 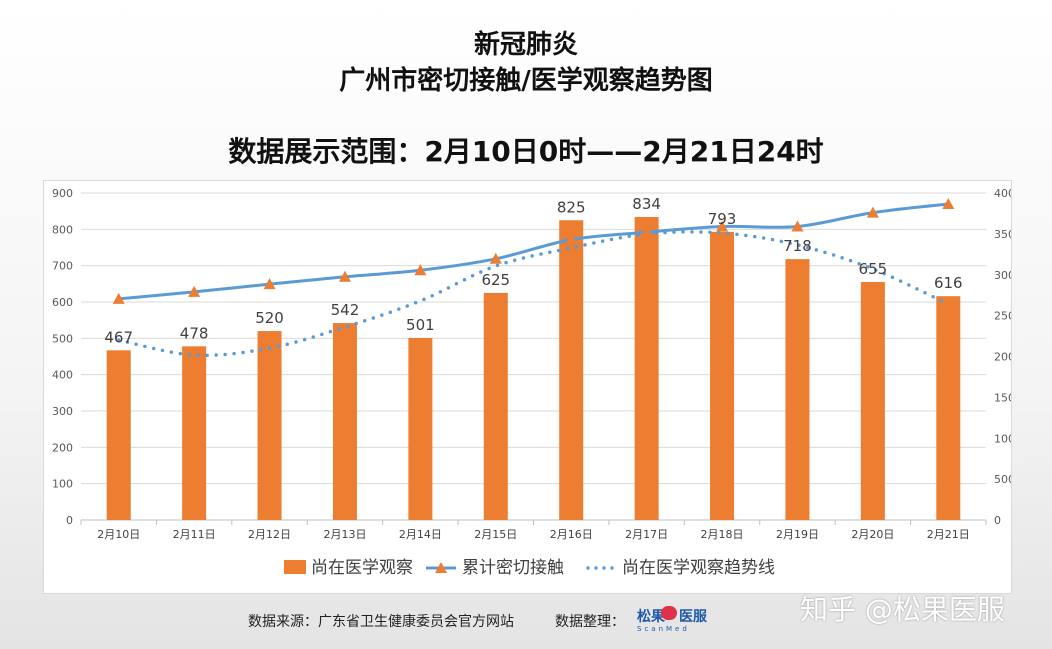 I want to click on y-left-tick-label: 200, so click(x=62, y=447).